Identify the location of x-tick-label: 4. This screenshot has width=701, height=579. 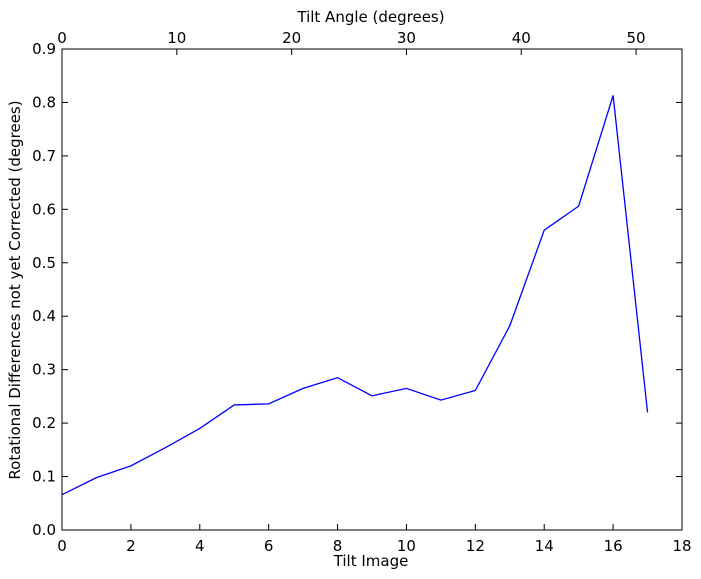
(200, 546).